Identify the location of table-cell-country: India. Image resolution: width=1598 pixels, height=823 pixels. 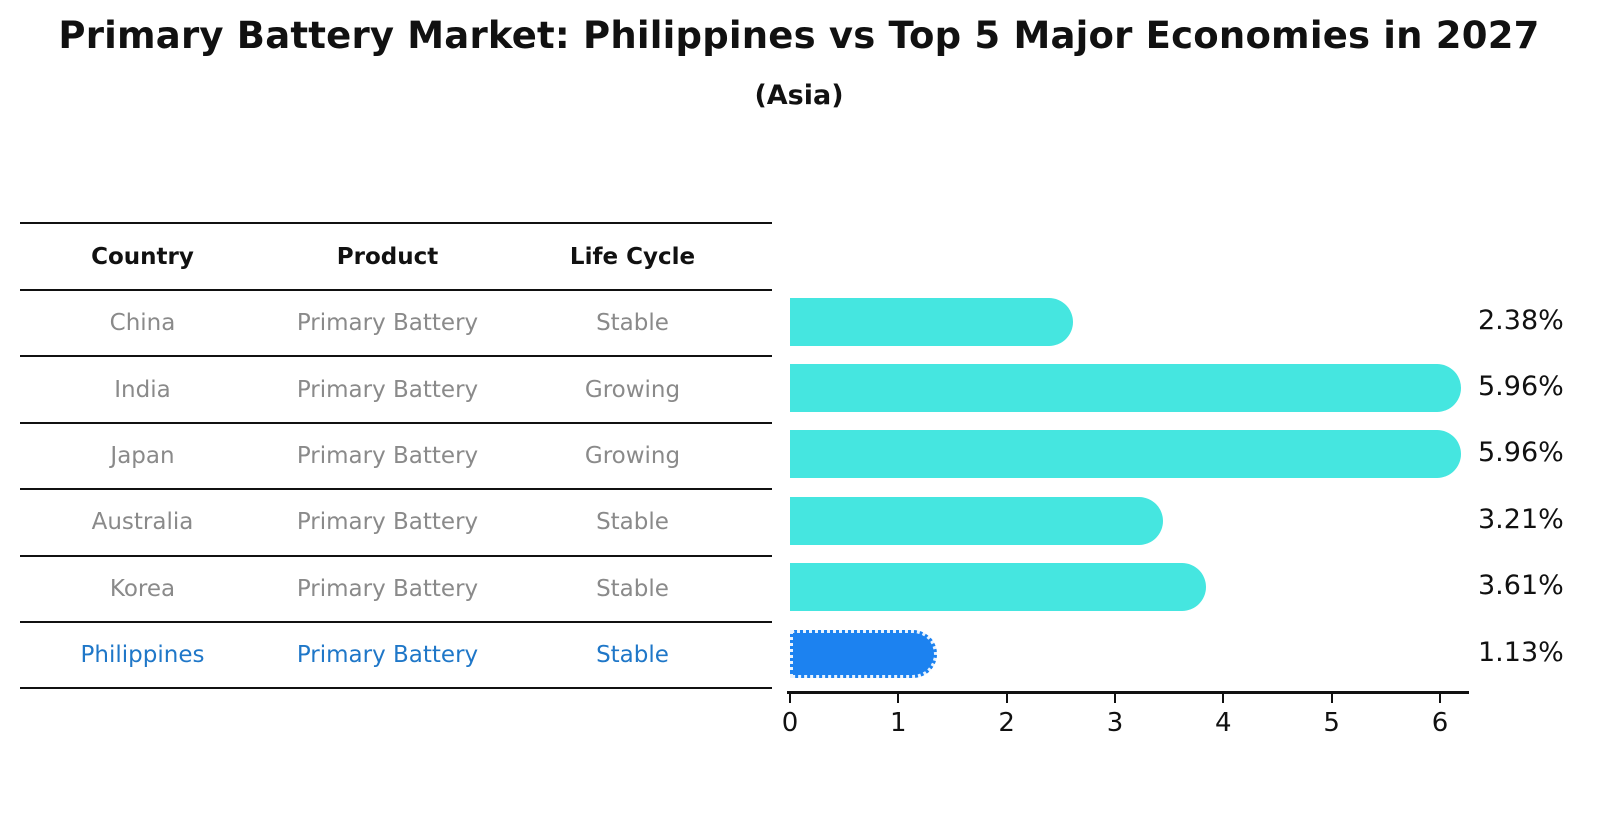
(142, 389).